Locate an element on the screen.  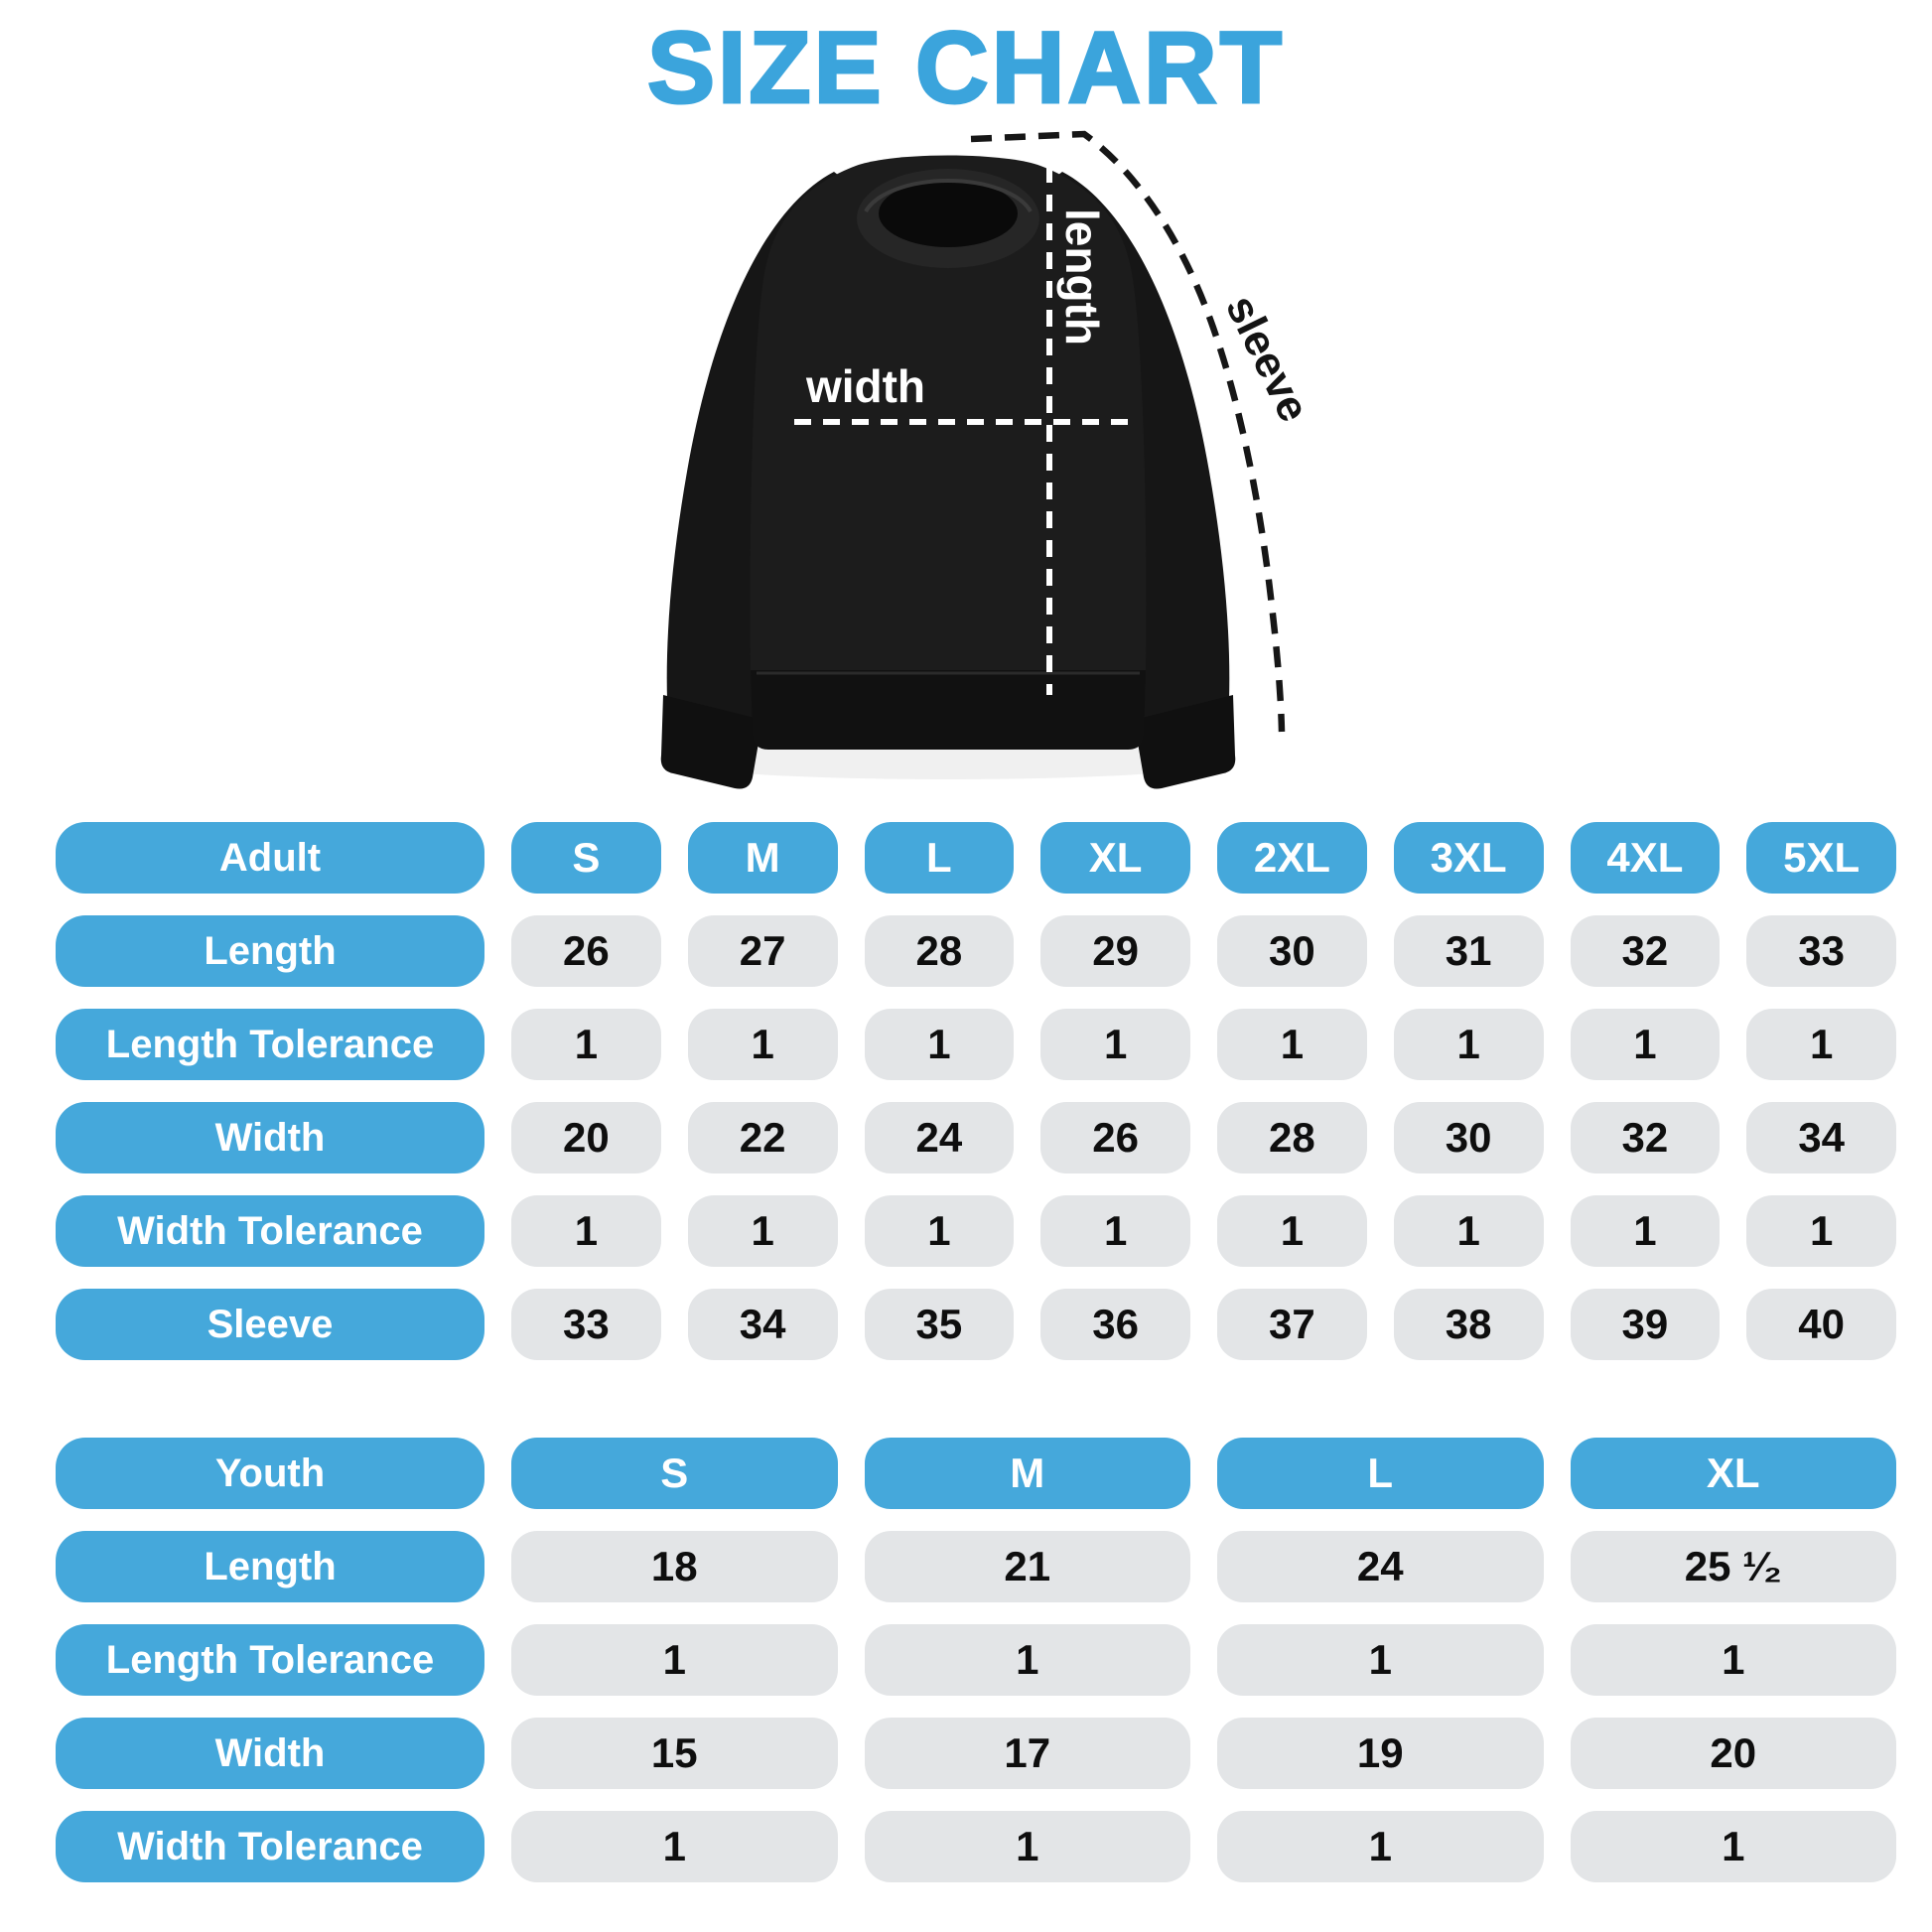
adult-size-value: 29 is located at coordinates (1115, 951).